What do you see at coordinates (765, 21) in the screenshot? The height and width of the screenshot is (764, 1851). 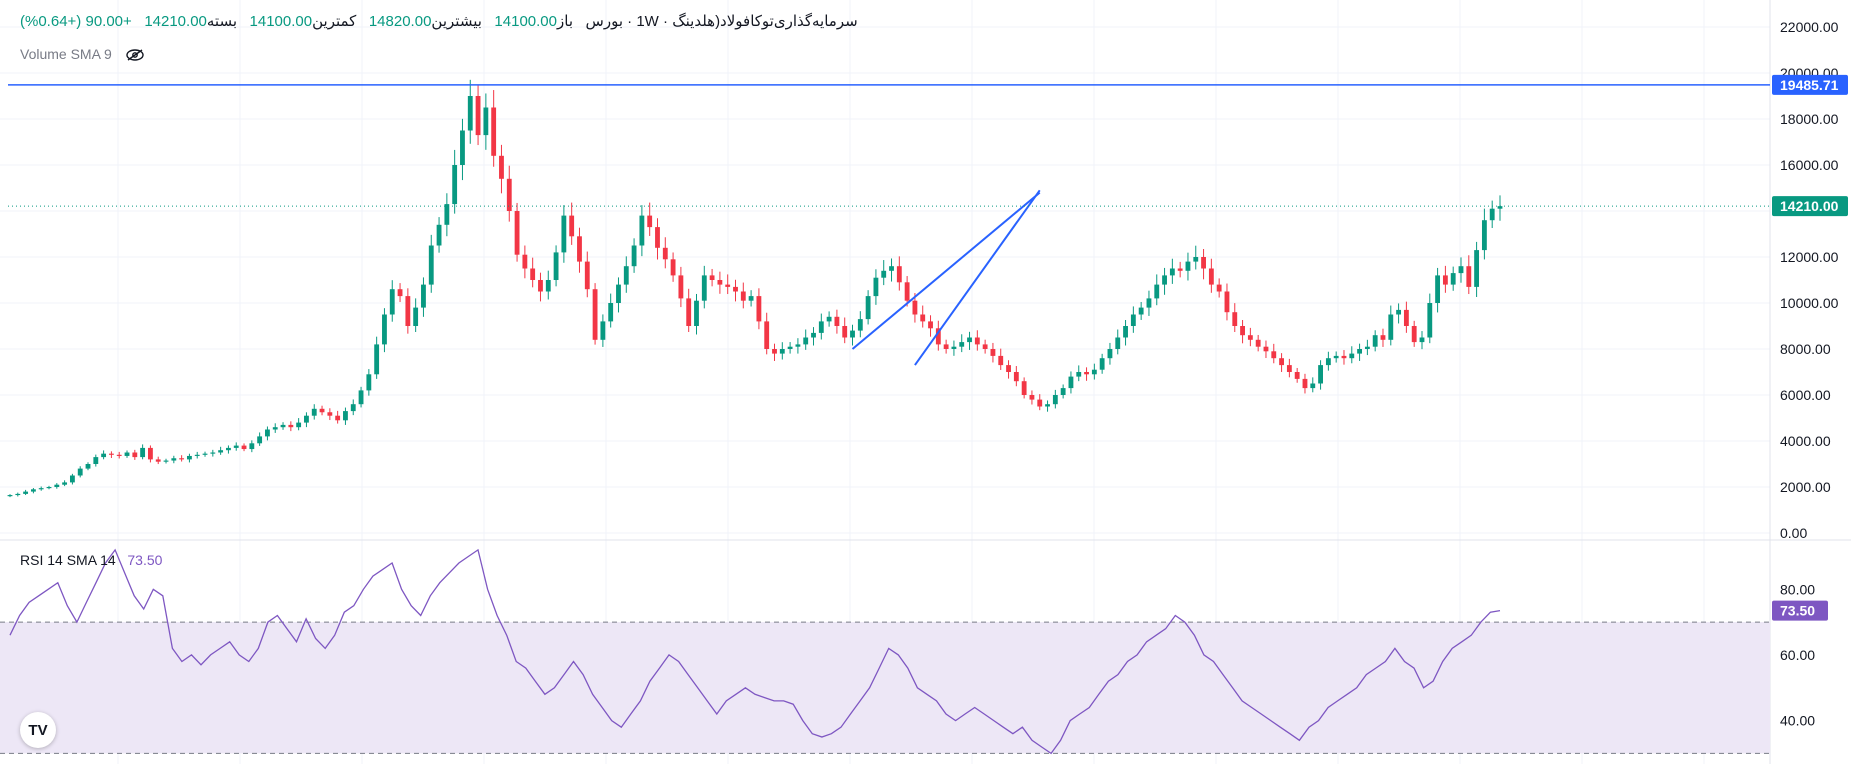 I see `legend-symbol: سرمایه‌گذاری‌توکافولاد(هلدینگ` at bounding box center [765, 21].